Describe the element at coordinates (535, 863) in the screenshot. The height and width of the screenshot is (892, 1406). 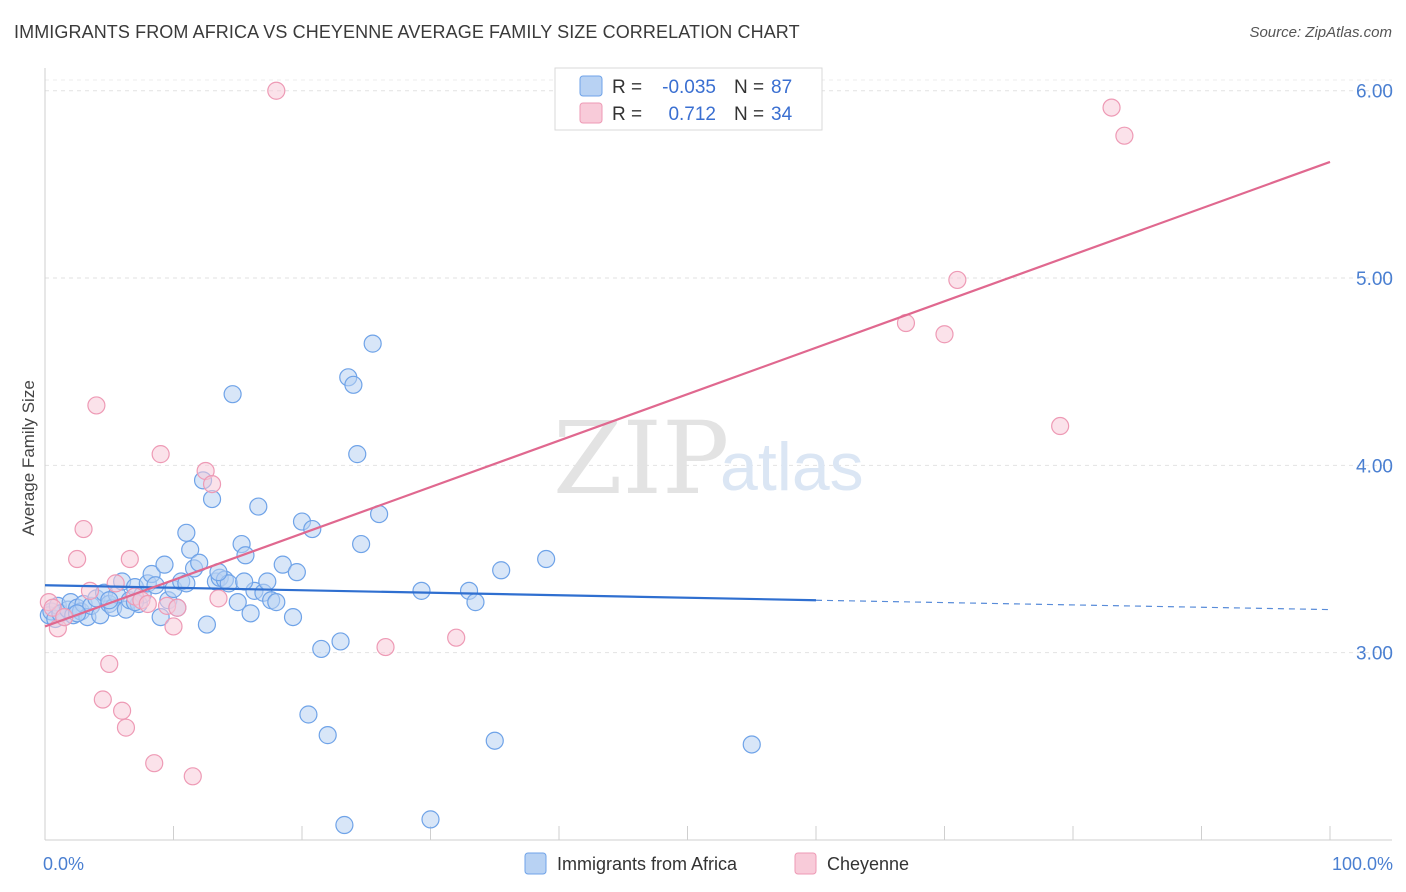
I see `series-swatch-africa` at that location.